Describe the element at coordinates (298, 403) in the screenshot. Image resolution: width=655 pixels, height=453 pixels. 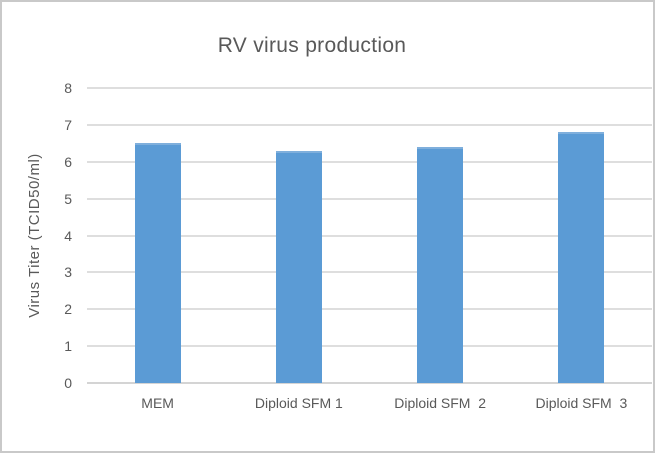
I see `x-category-label: Diploid SFM 1` at that location.